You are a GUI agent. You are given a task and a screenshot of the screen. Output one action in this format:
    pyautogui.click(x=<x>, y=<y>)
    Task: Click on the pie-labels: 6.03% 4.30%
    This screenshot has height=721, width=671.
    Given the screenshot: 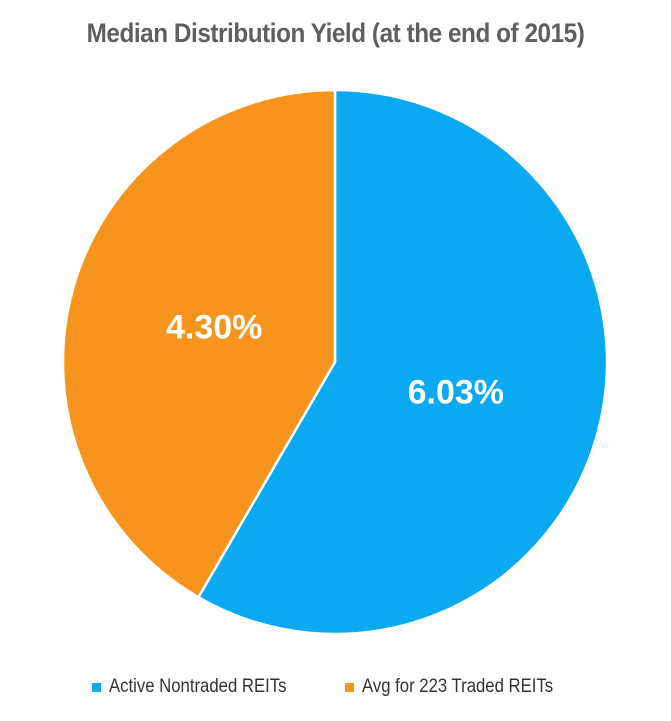 What is the action you would take?
    pyautogui.click(x=335, y=359)
    